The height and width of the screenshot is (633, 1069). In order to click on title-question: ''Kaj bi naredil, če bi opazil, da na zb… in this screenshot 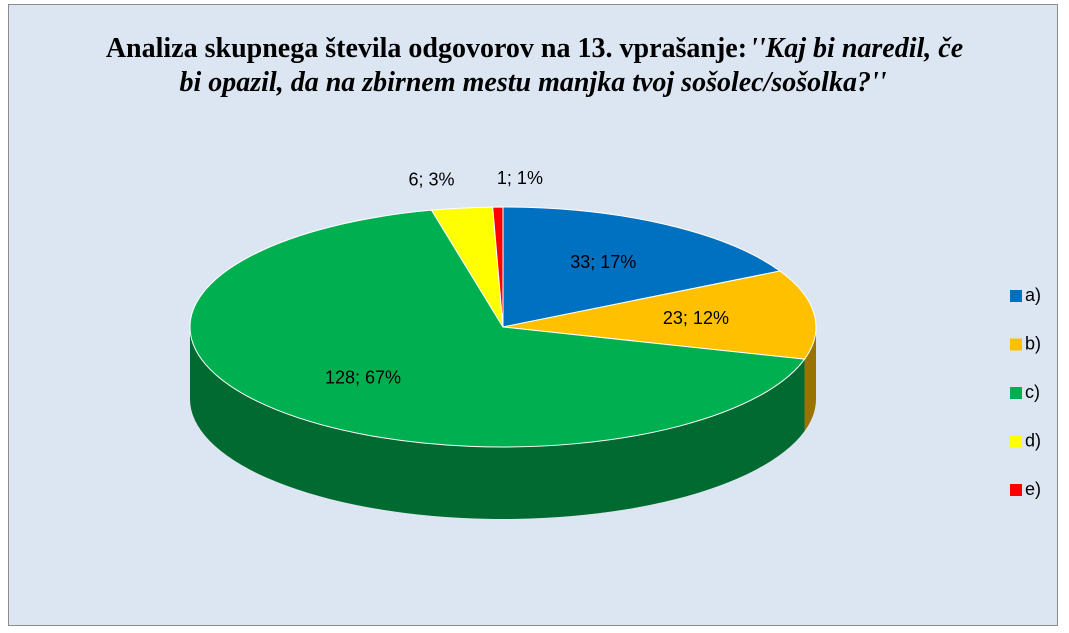, I will do `click(571, 65)`.